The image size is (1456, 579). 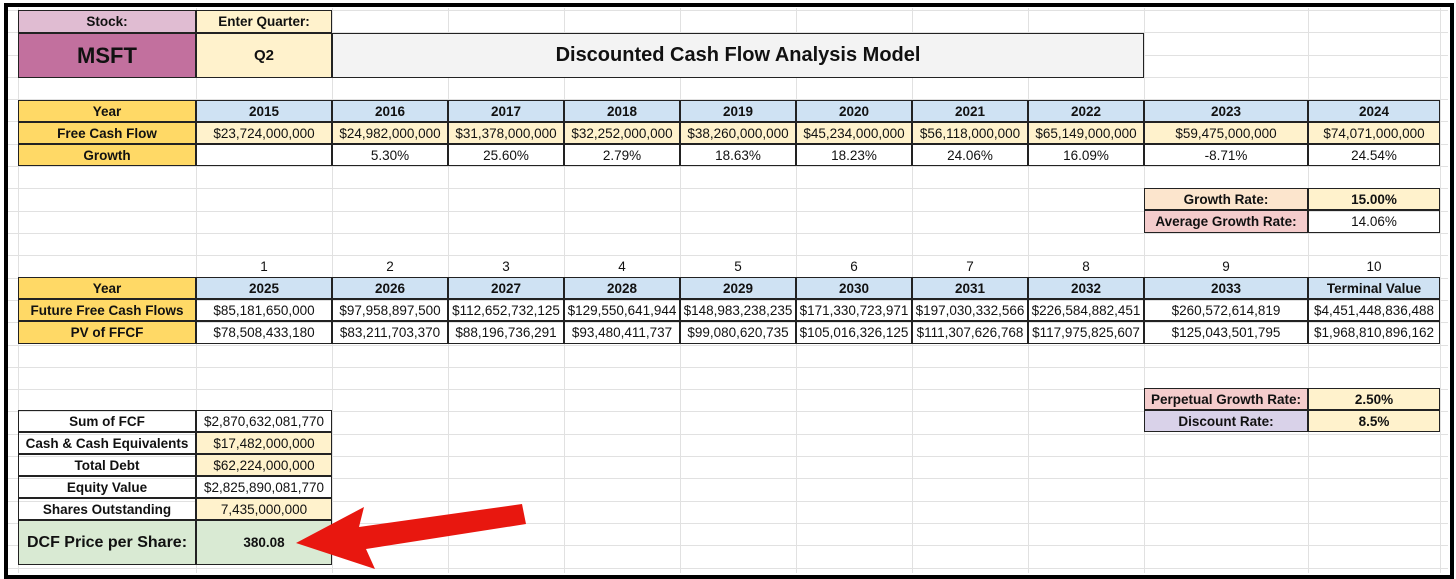 I want to click on hist-fcf-cell: $38,260,000,000, so click(x=738, y=133).